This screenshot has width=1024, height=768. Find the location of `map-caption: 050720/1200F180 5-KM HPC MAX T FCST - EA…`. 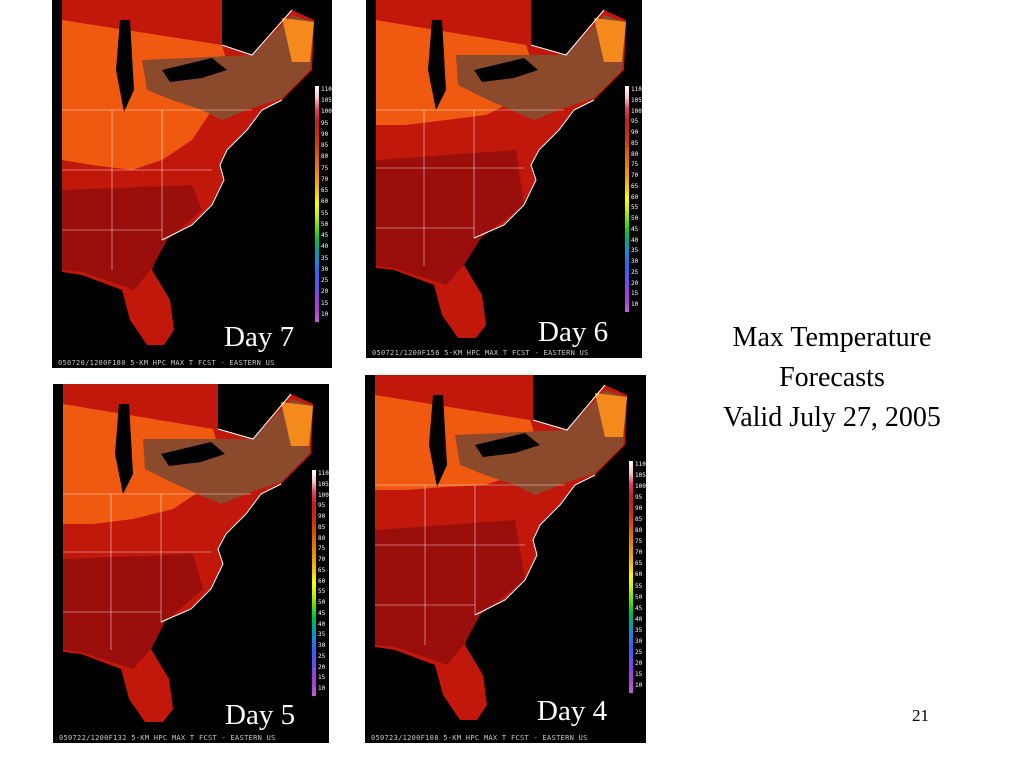

map-caption: 050720/1200F180 5-KM HPC MAX T FCST - EA… is located at coordinates (166, 363).